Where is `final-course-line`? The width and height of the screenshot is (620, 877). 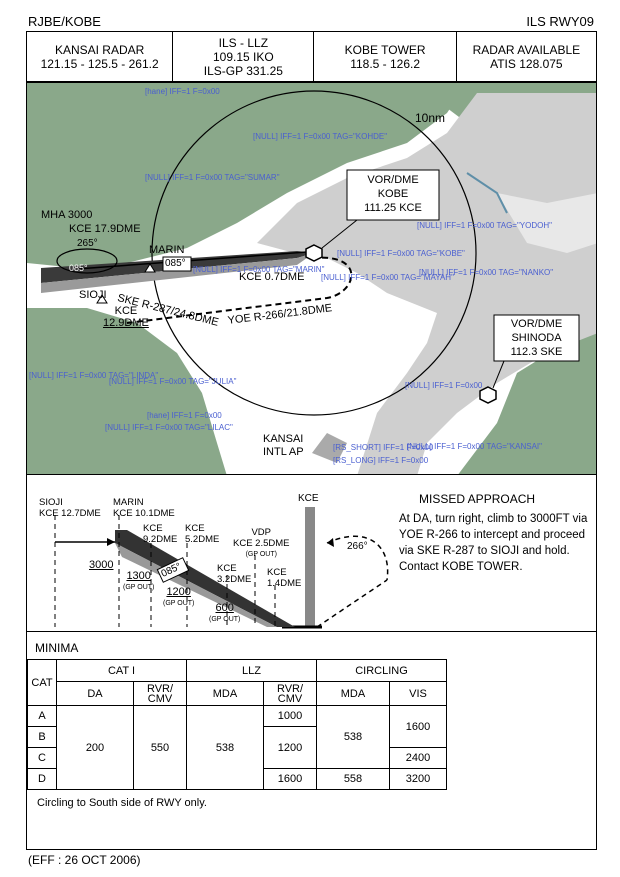
final-course-line is located at coordinates (192, 260).